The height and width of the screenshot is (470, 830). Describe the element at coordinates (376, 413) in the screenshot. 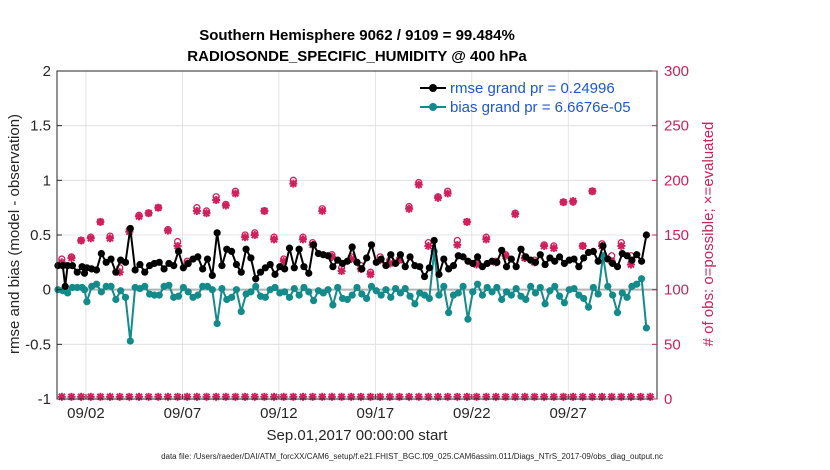

I see `x-tick-label: 09/17` at that location.